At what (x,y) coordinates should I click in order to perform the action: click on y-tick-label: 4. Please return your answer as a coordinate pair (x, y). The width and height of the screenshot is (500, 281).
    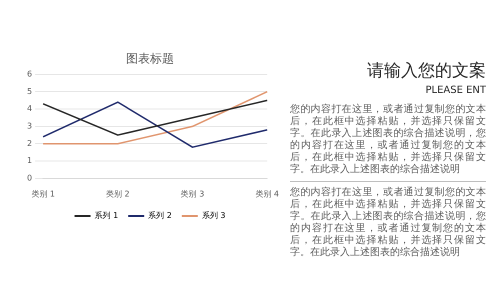
    Looking at the image, I should click on (29, 109).